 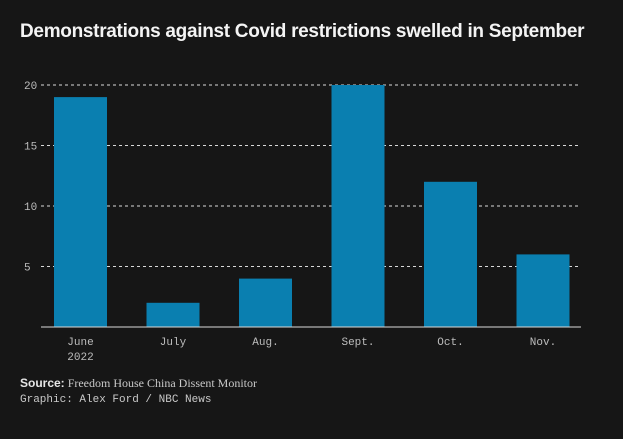 What do you see at coordinates (30, 208) in the screenshot?
I see `y-tick-label: 10` at bounding box center [30, 208].